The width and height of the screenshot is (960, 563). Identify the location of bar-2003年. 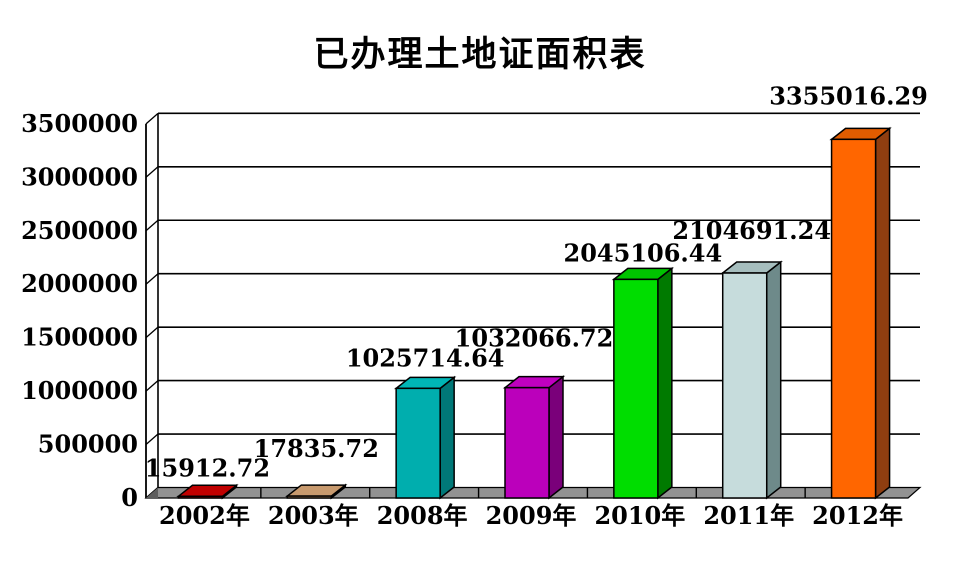
(316, 491).